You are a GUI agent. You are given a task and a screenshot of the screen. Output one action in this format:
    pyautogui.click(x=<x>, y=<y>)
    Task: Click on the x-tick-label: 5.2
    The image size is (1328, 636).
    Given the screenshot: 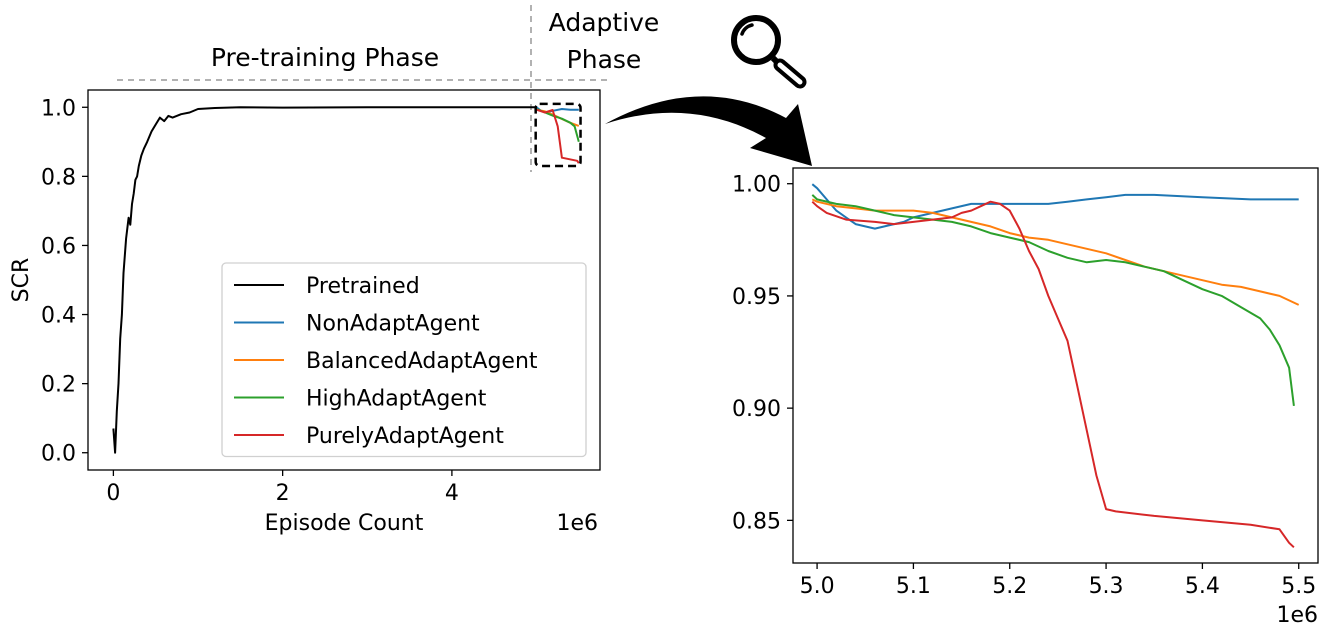 What is the action you would take?
    pyautogui.click(x=1009, y=586)
    